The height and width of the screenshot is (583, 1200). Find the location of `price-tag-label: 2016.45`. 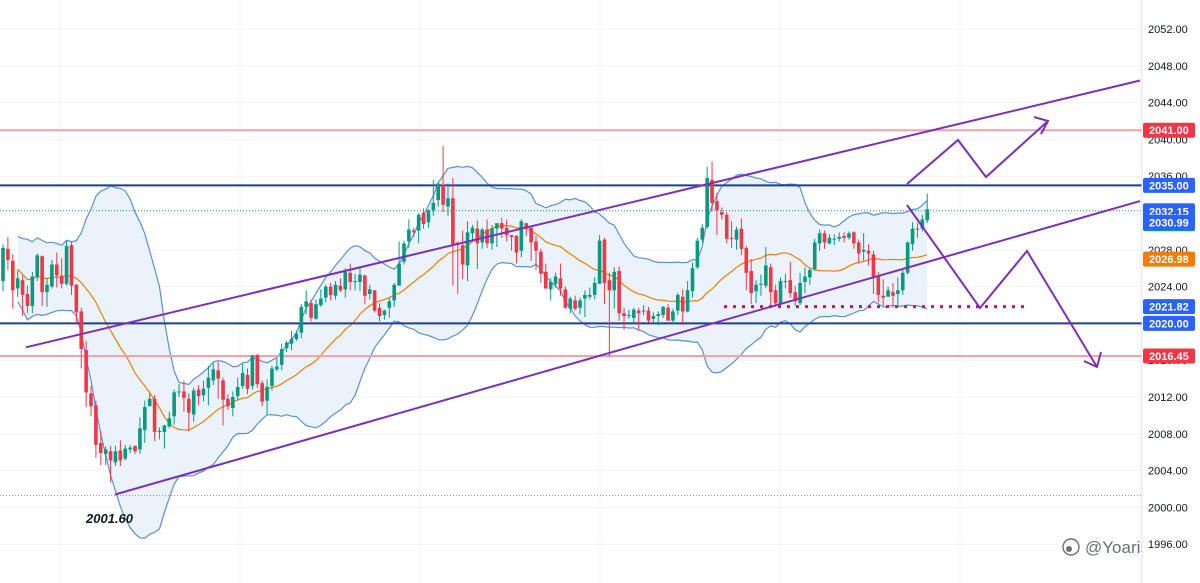

price-tag-label: 2016.45 is located at coordinates (1169, 357).